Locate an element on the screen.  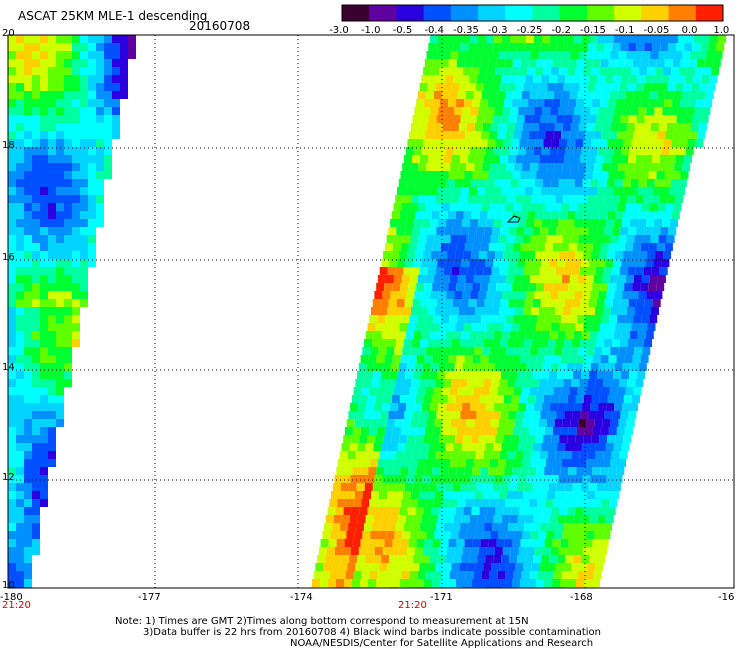
lat-label-14: 14 is located at coordinates (8, 367).